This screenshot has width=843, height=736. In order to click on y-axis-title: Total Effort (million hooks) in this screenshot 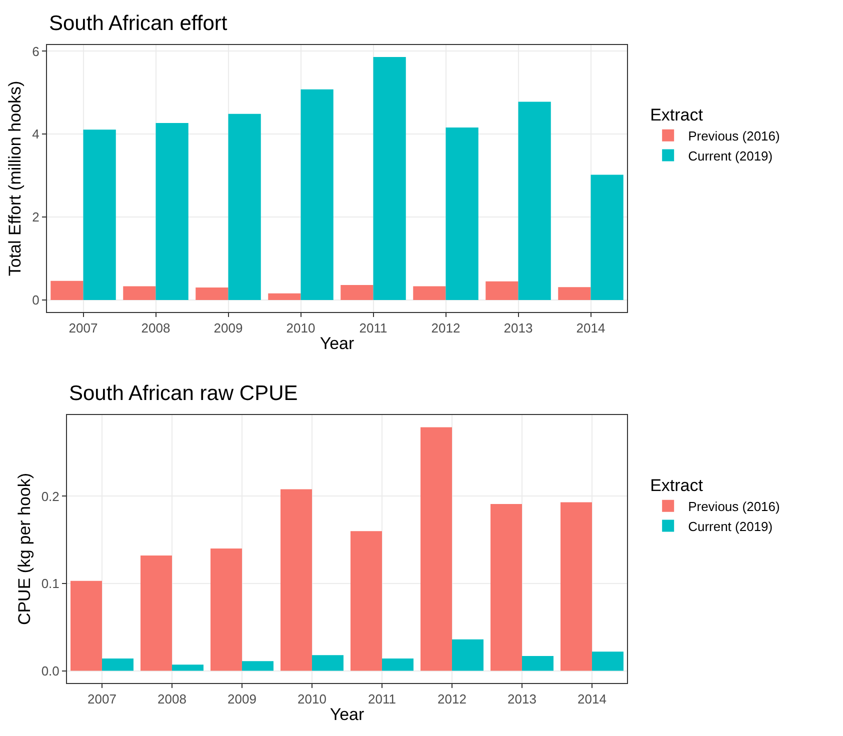, I will do `click(15, 178)`.